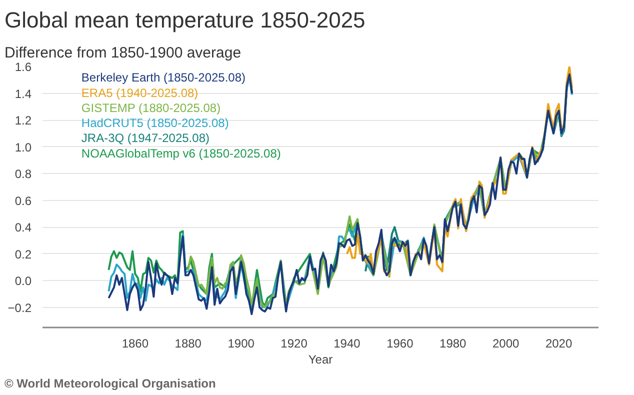  I want to click on x-tick-label: 1860, so click(135, 343).